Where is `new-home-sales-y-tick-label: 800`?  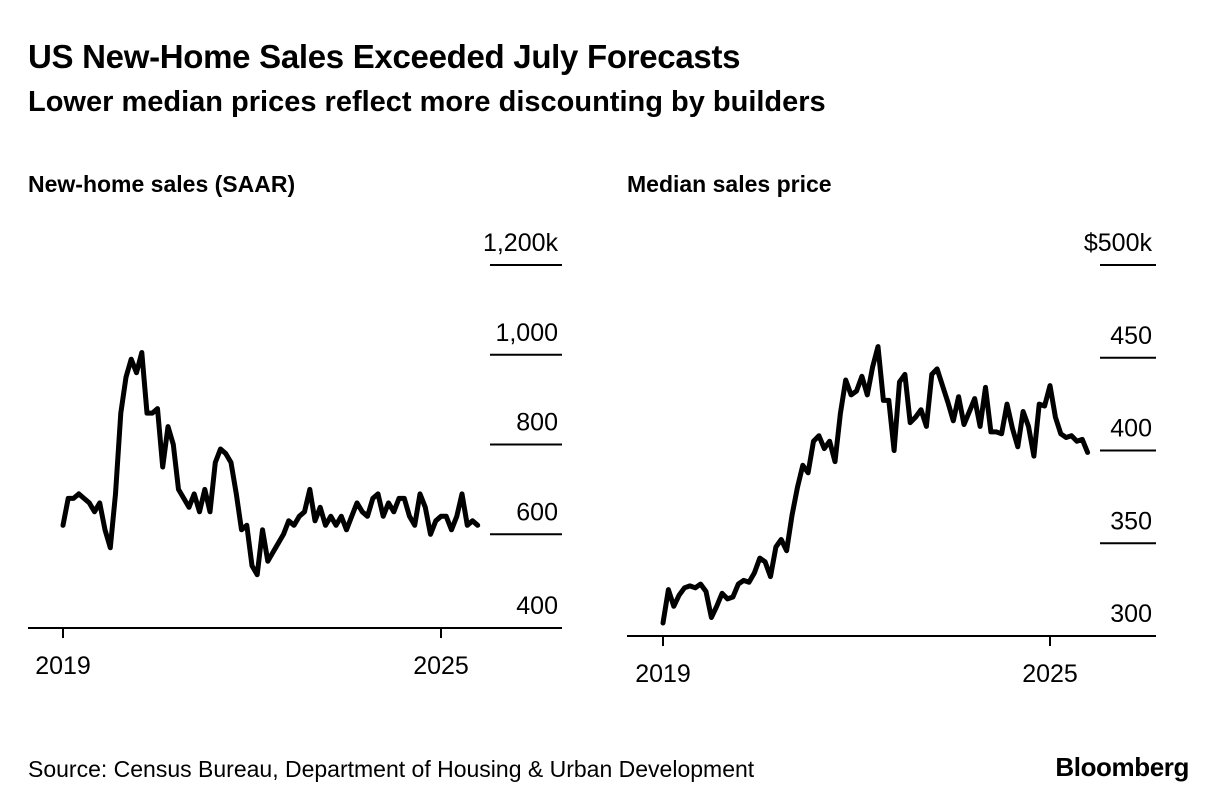 new-home-sales-y-tick-label: 800 is located at coordinates (537, 423).